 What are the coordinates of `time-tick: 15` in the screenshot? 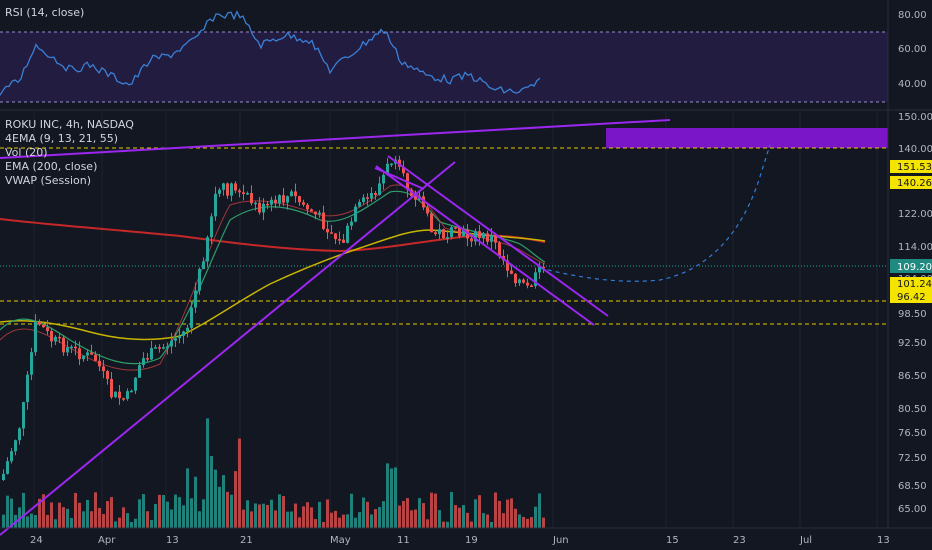 It's located at (672, 540).